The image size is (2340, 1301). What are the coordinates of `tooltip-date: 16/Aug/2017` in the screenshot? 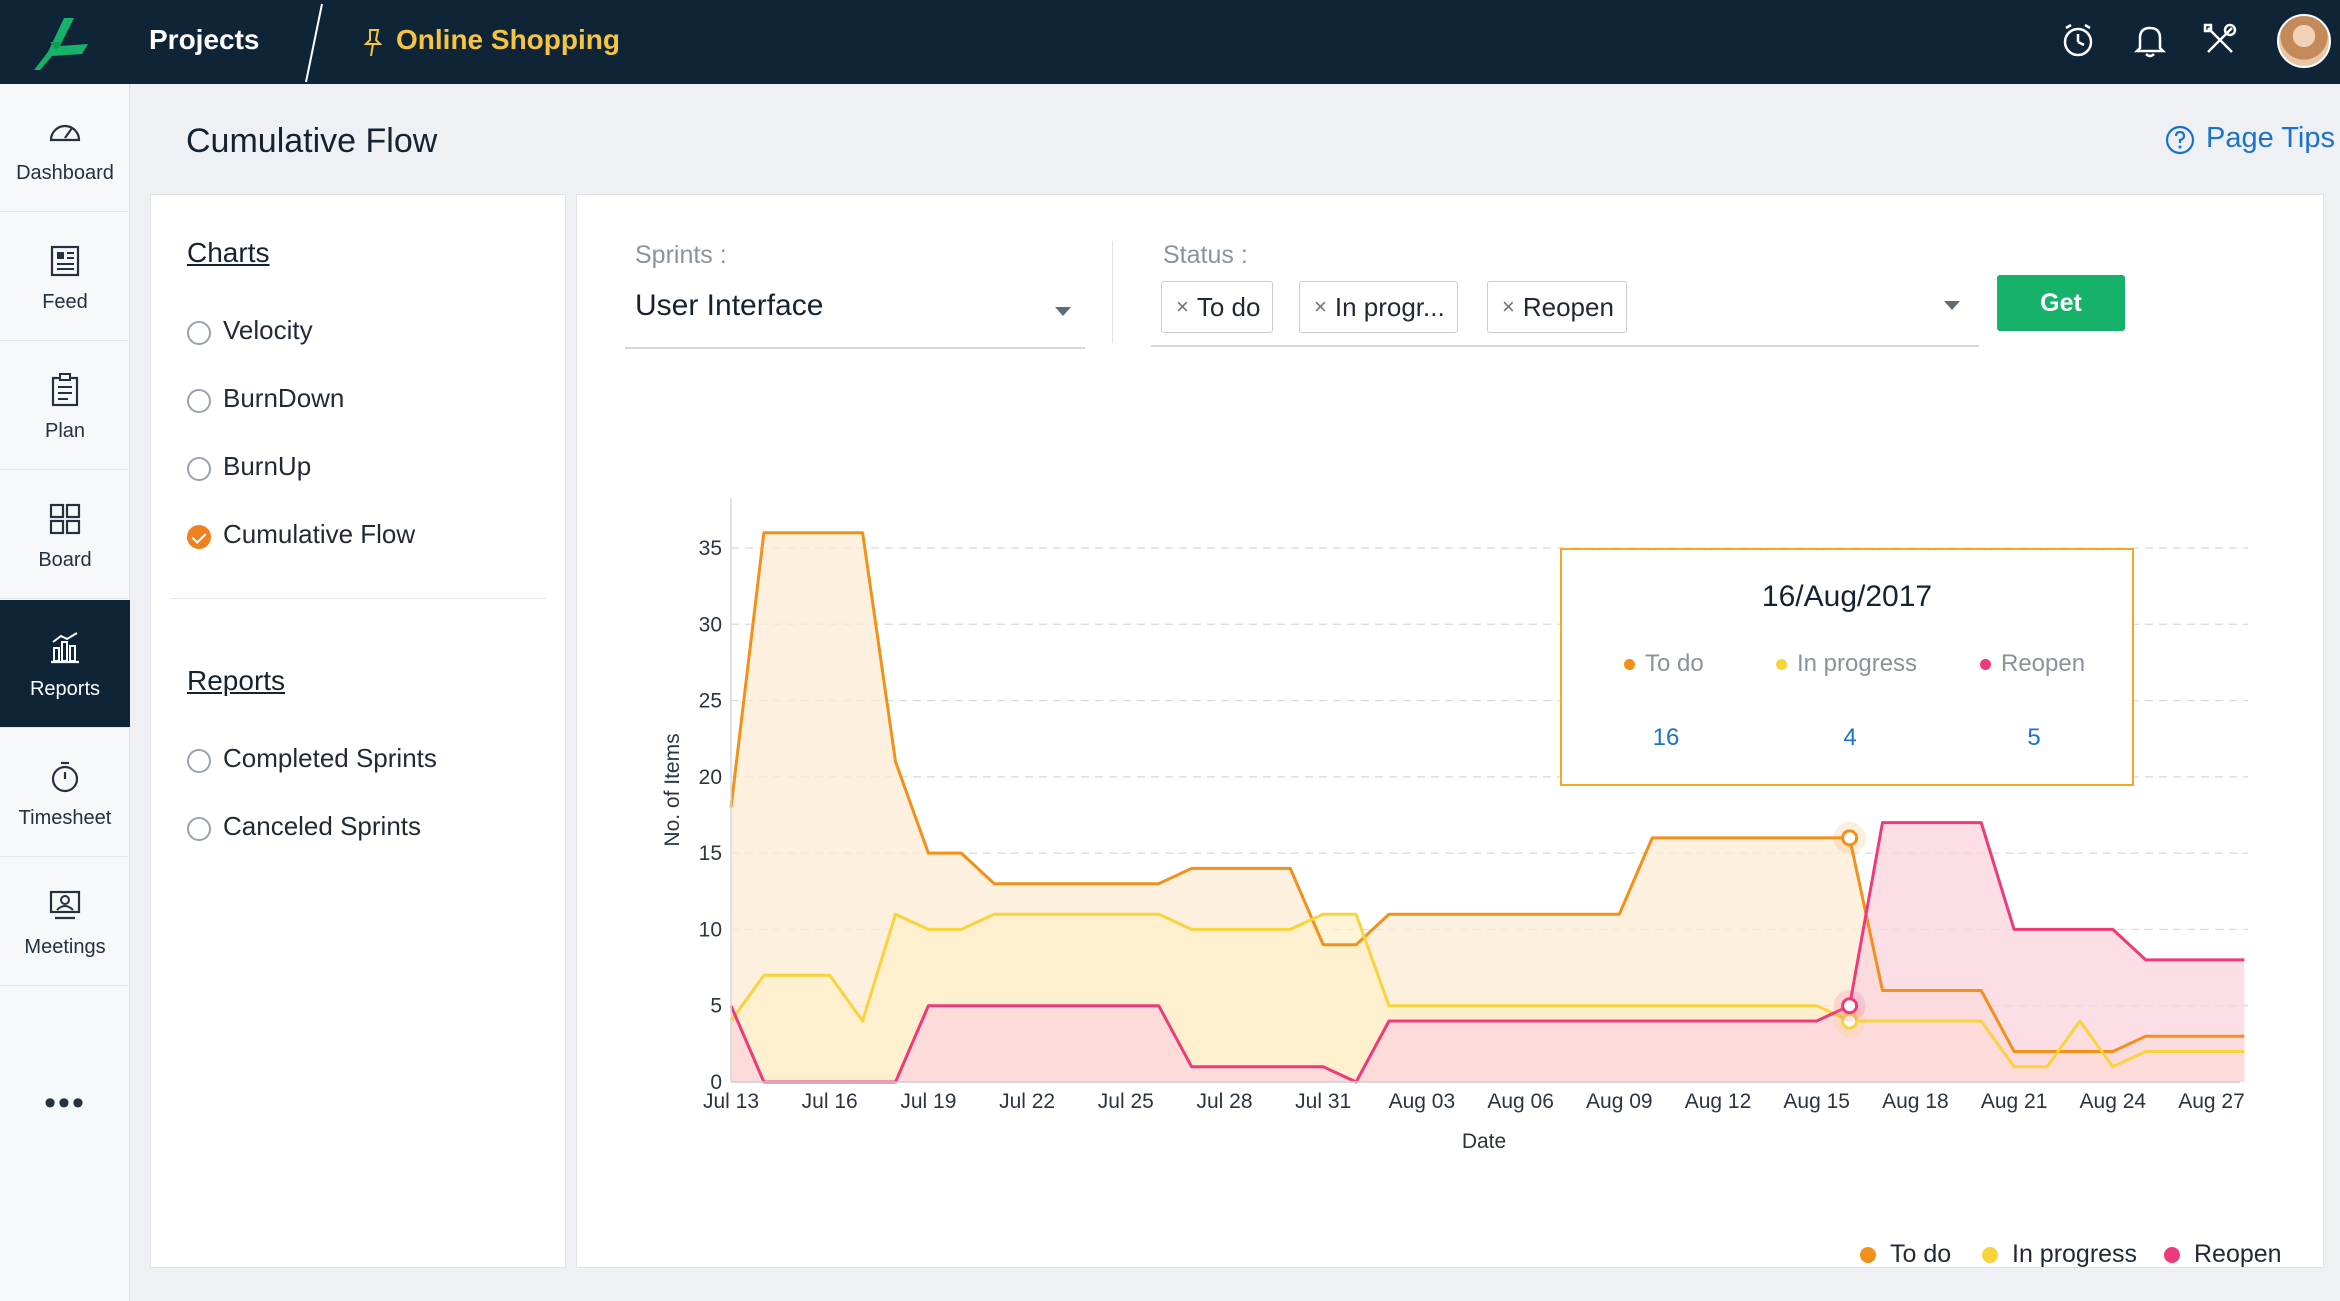 It's located at (1847, 596).